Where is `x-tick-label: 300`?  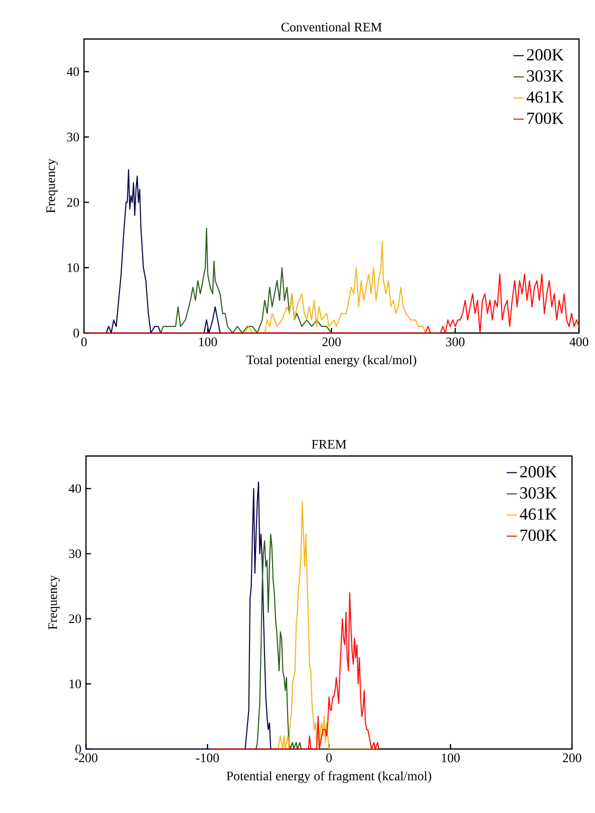 x-tick-label: 300 is located at coordinates (455, 342).